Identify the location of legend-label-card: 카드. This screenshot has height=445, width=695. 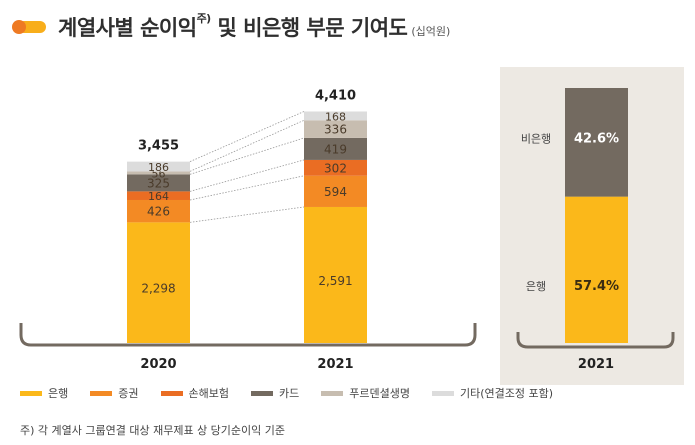
(289, 393).